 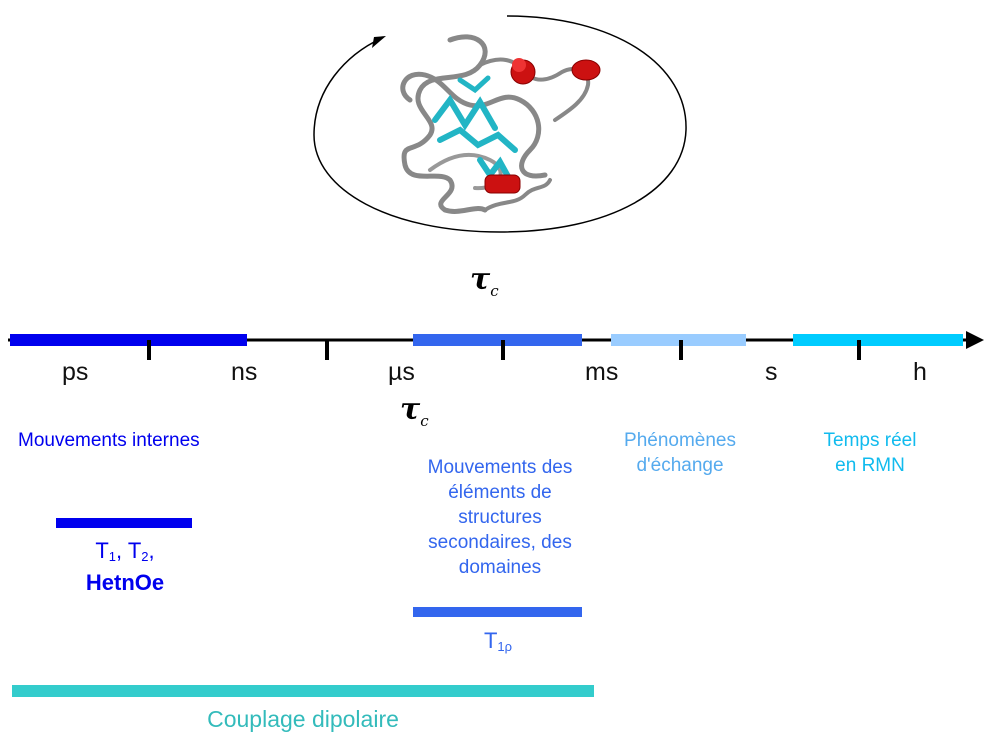 I want to click on parameter-t1-t2-hetnoe: T1, T2, HetnOe, so click(x=125, y=566).